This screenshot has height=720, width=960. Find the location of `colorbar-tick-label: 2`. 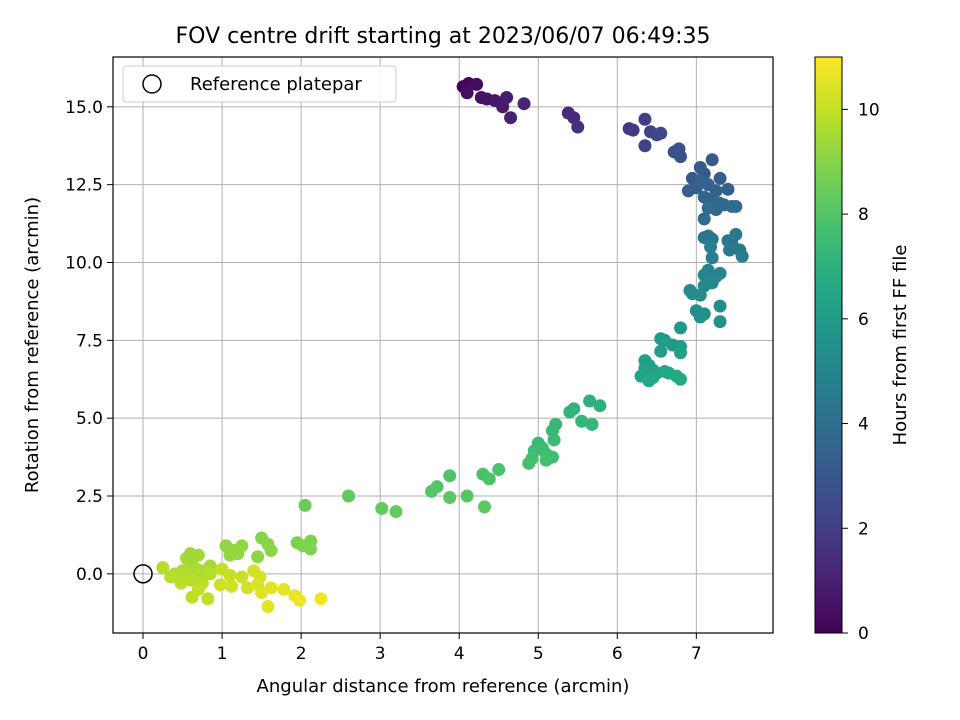

colorbar-tick-label: 2 is located at coordinates (863, 529).